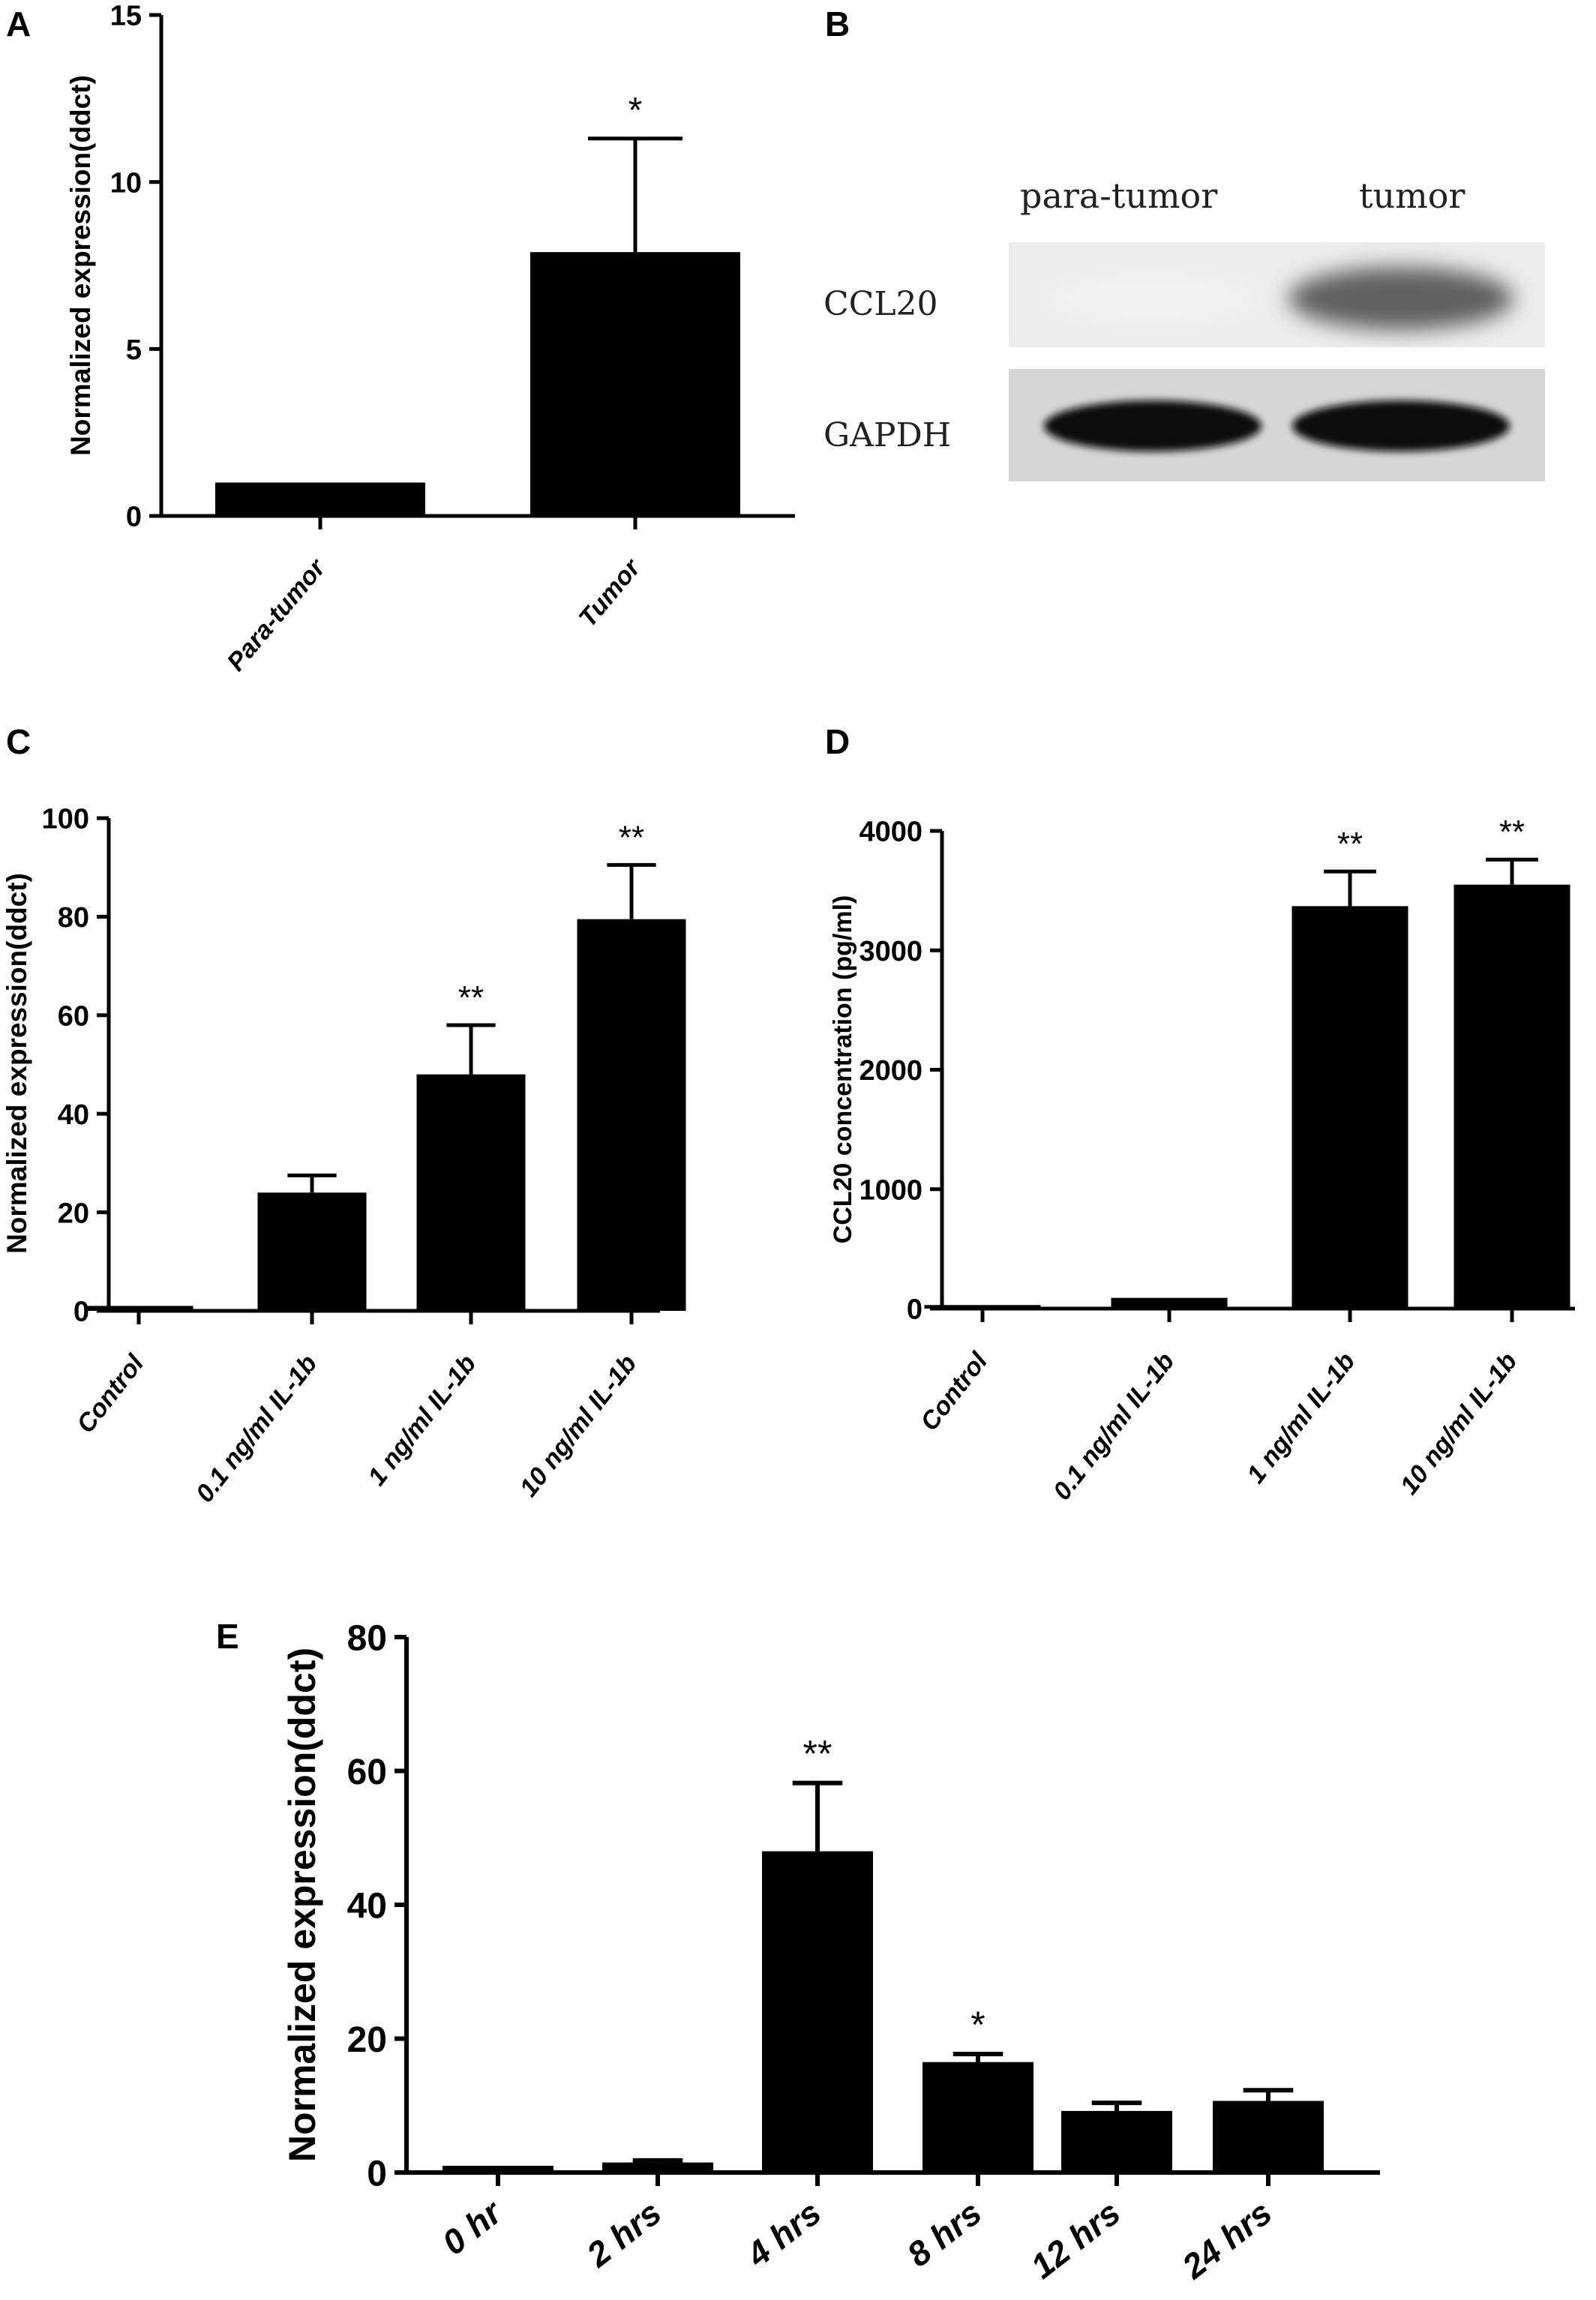 This screenshot has height=2300, width=1596. Describe the element at coordinates (1227, 2240) in the screenshot. I see `x-tick-label: 24 hrs` at that location.